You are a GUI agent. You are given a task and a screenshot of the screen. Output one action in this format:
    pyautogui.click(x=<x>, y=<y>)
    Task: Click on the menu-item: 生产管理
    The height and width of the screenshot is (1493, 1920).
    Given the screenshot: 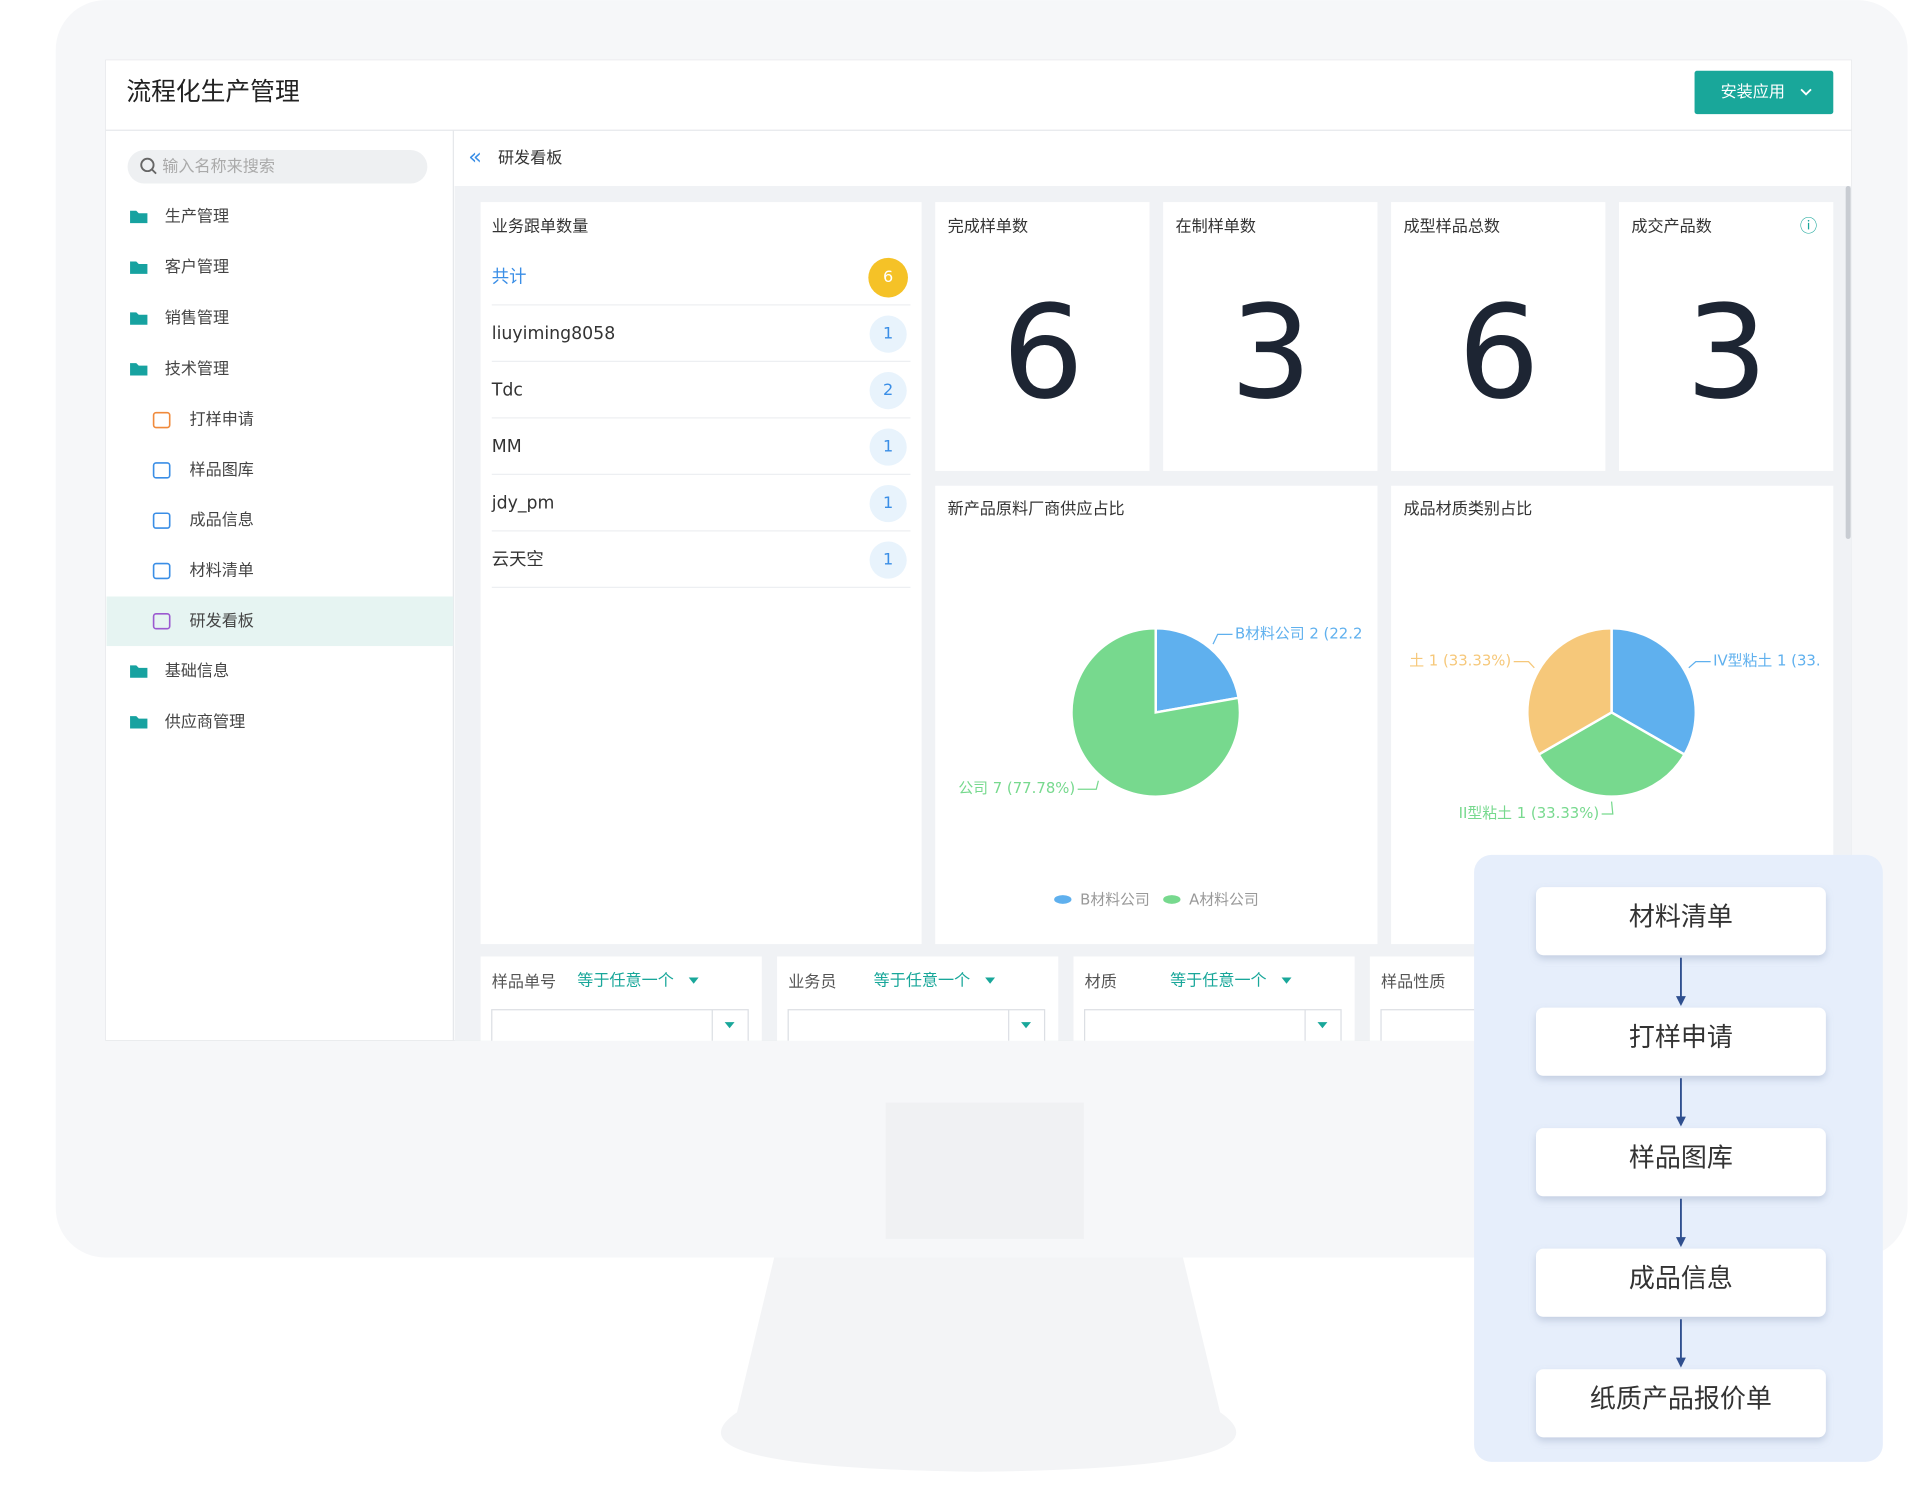 What is the action you would take?
    pyautogui.click(x=197, y=215)
    